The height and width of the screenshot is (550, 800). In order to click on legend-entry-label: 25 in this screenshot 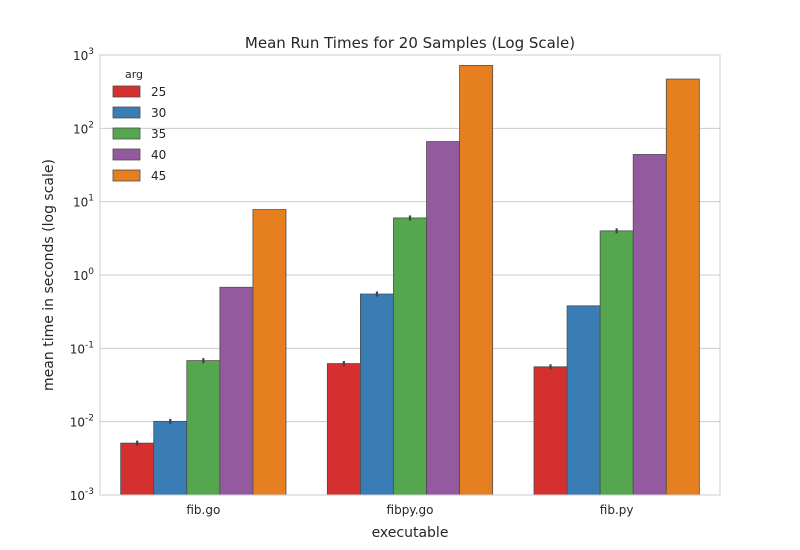, I will do `click(158, 92)`.